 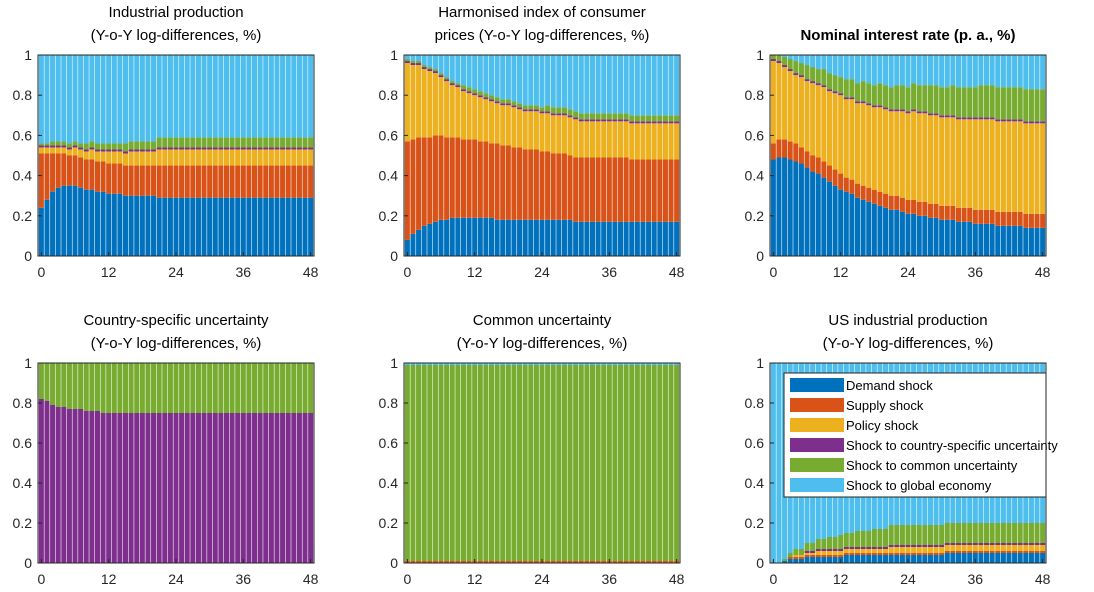 What do you see at coordinates (542, 12) in the screenshot?
I see `chart-title: Harmonised index of consumer` at bounding box center [542, 12].